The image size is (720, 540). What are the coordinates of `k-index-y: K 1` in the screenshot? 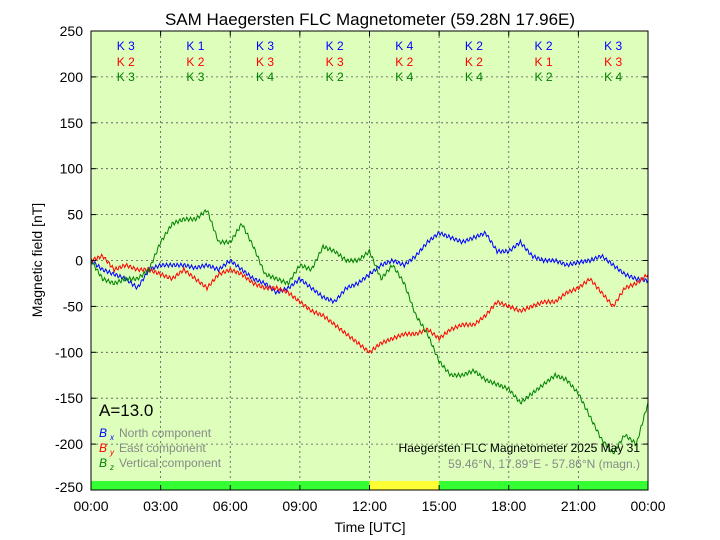 It's located at (544, 62).